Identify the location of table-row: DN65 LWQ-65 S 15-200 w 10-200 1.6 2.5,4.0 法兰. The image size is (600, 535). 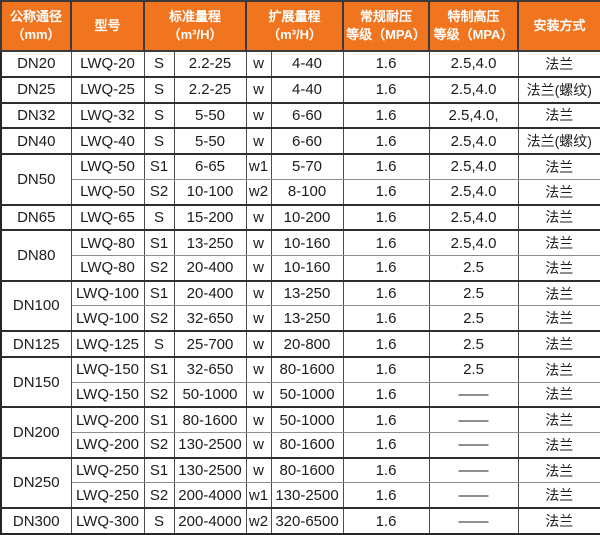
(300, 217).